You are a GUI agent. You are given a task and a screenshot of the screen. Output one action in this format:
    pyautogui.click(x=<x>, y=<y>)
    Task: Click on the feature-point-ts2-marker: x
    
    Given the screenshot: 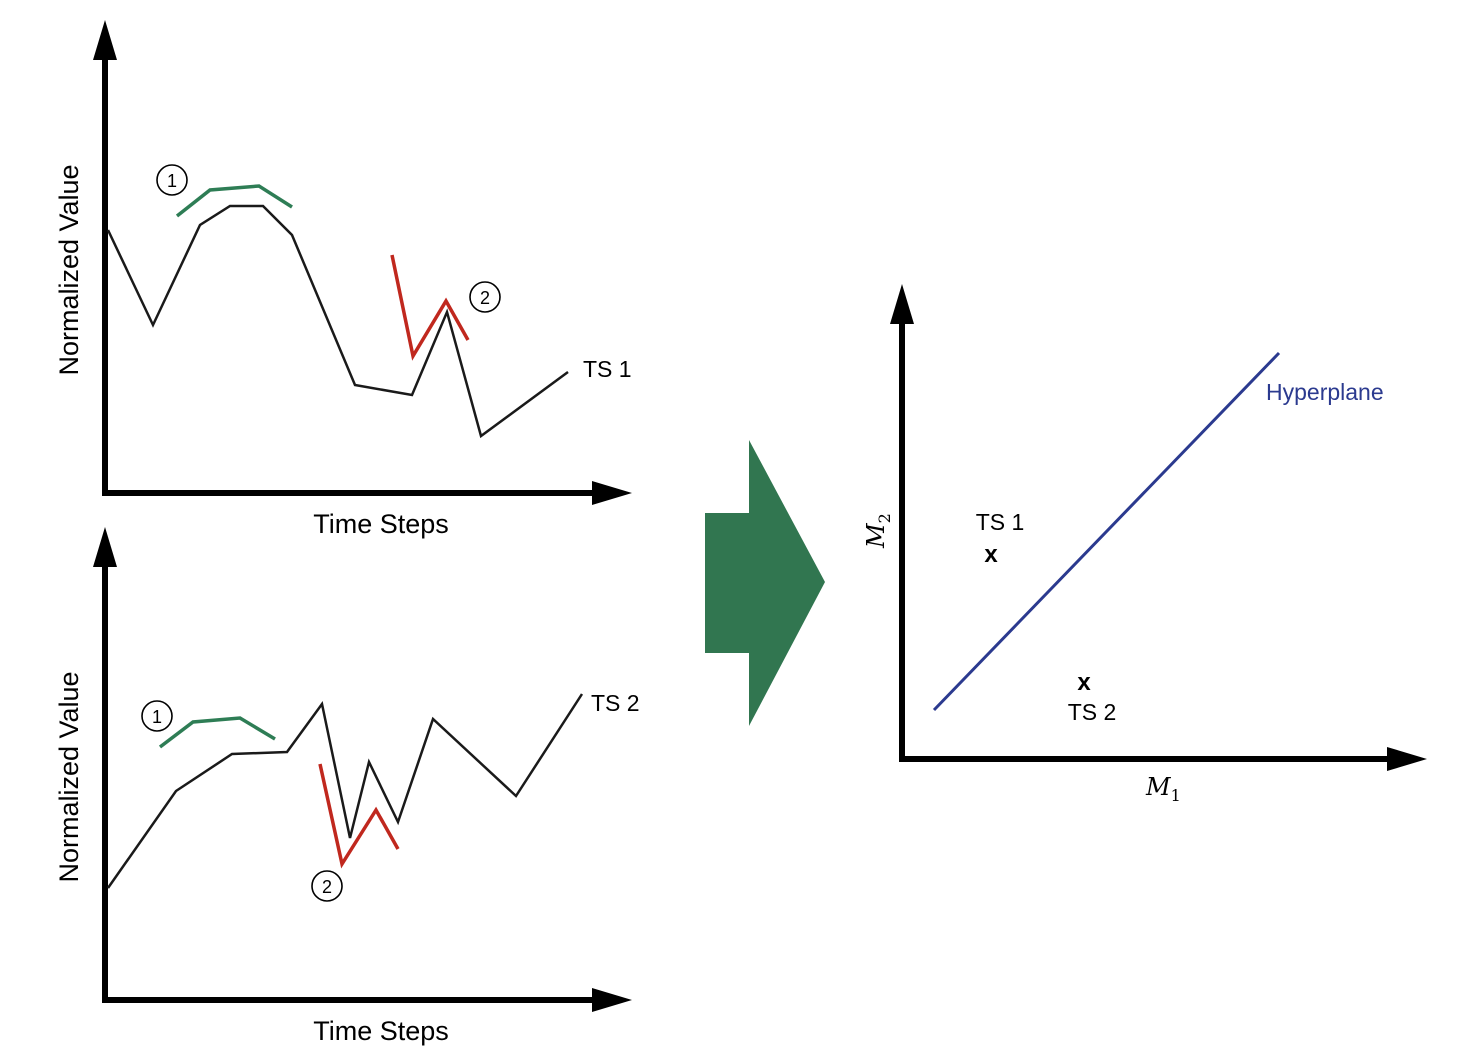 What is the action you would take?
    pyautogui.click(x=1084, y=682)
    